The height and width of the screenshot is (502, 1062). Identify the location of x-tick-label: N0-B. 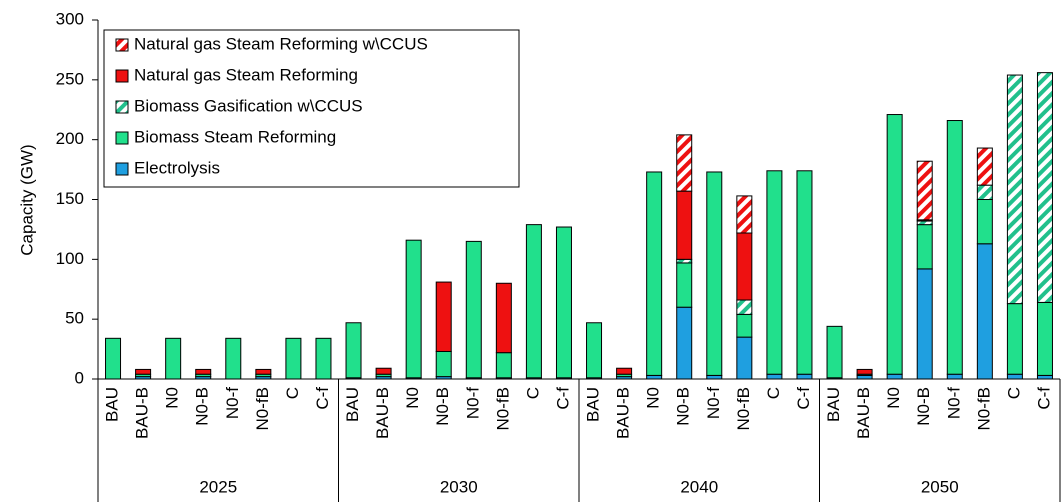
(923, 406).